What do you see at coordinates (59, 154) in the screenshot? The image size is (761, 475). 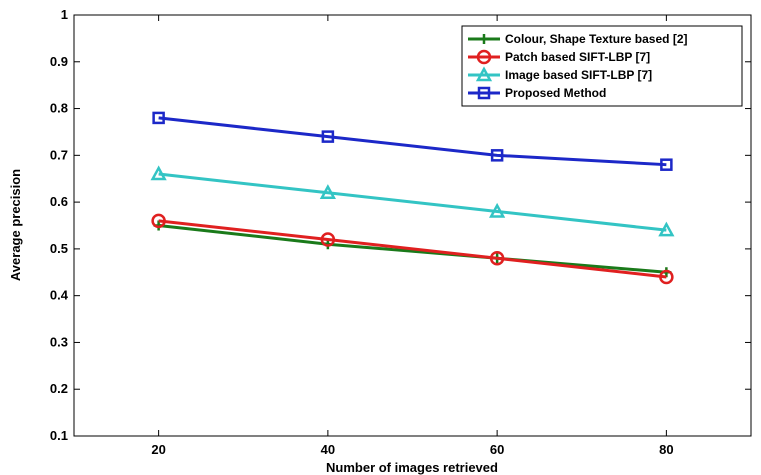 I see `y-tick-label: 0.7` at bounding box center [59, 154].